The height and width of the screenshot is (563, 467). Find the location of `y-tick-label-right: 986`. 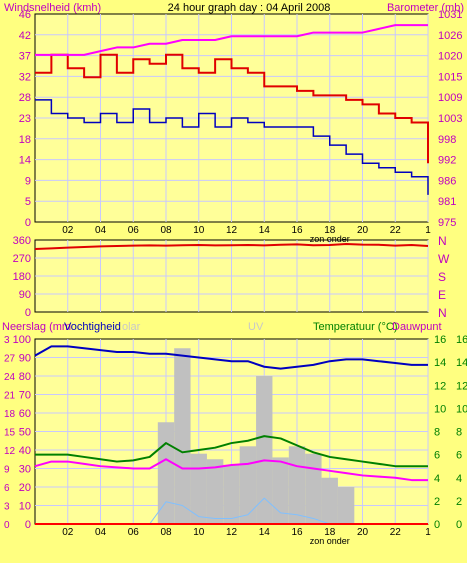

y-tick-label-right: 986 is located at coordinates (447, 181).